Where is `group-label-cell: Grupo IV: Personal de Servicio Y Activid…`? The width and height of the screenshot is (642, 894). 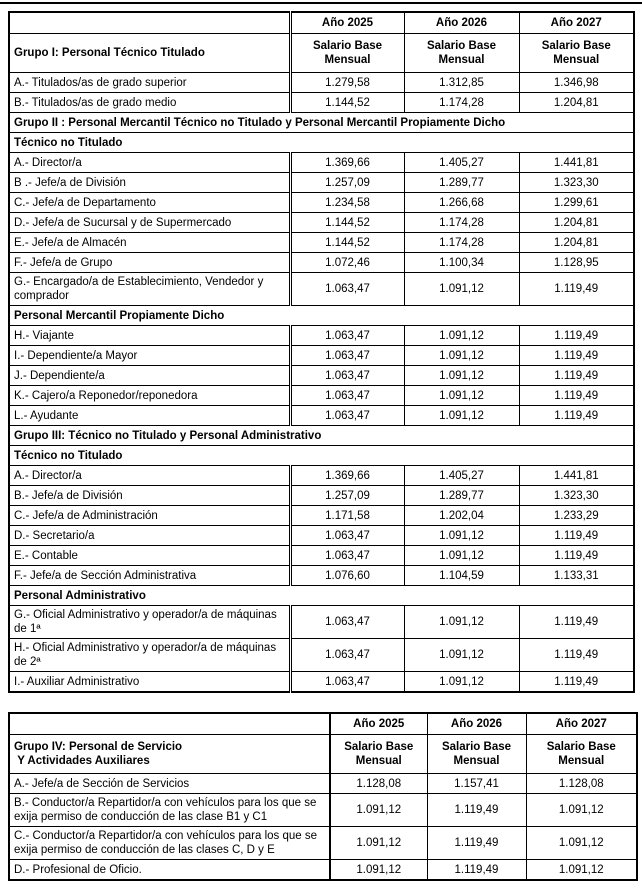
group-label-cell: Grupo IV: Personal de Servicio Y Activid… is located at coordinates (169, 754).